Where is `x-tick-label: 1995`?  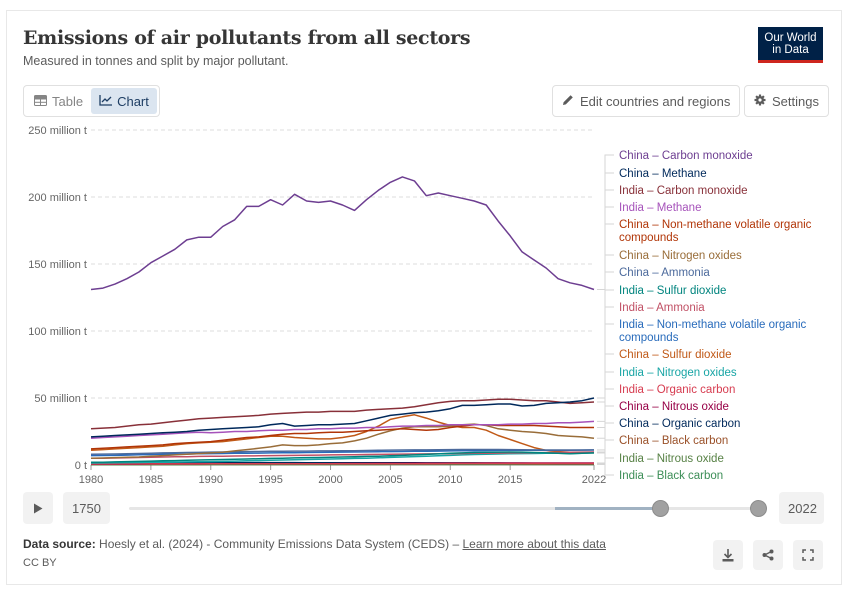
x-tick-label: 1995 is located at coordinates (270, 480).